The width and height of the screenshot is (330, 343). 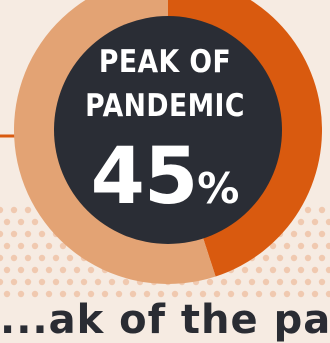 I want to click on percent-sign: %, so click(x=218, y=188).